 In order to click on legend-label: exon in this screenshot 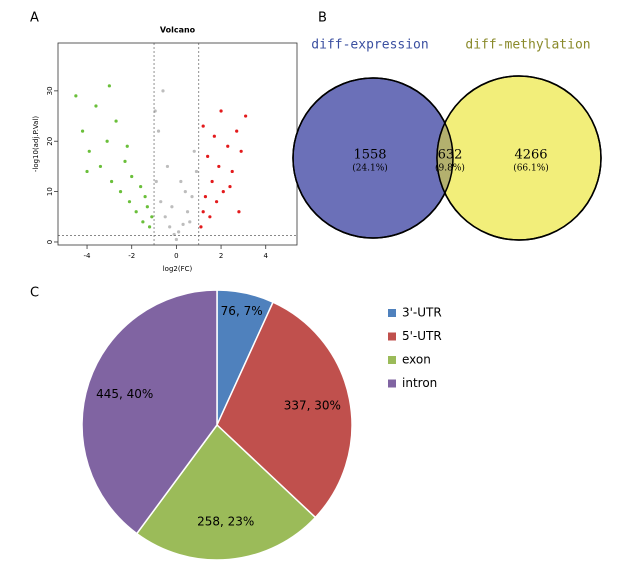, I will do `click(416, 360)`.